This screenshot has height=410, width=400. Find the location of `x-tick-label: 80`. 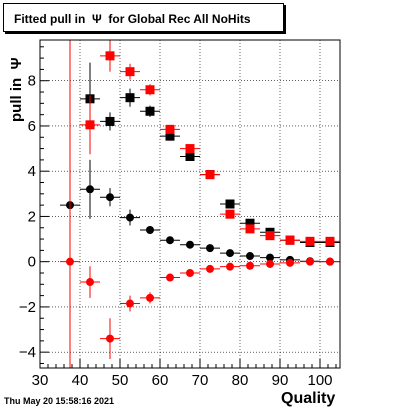

x-tick-label: 80 is located at coordinates (240, 380).